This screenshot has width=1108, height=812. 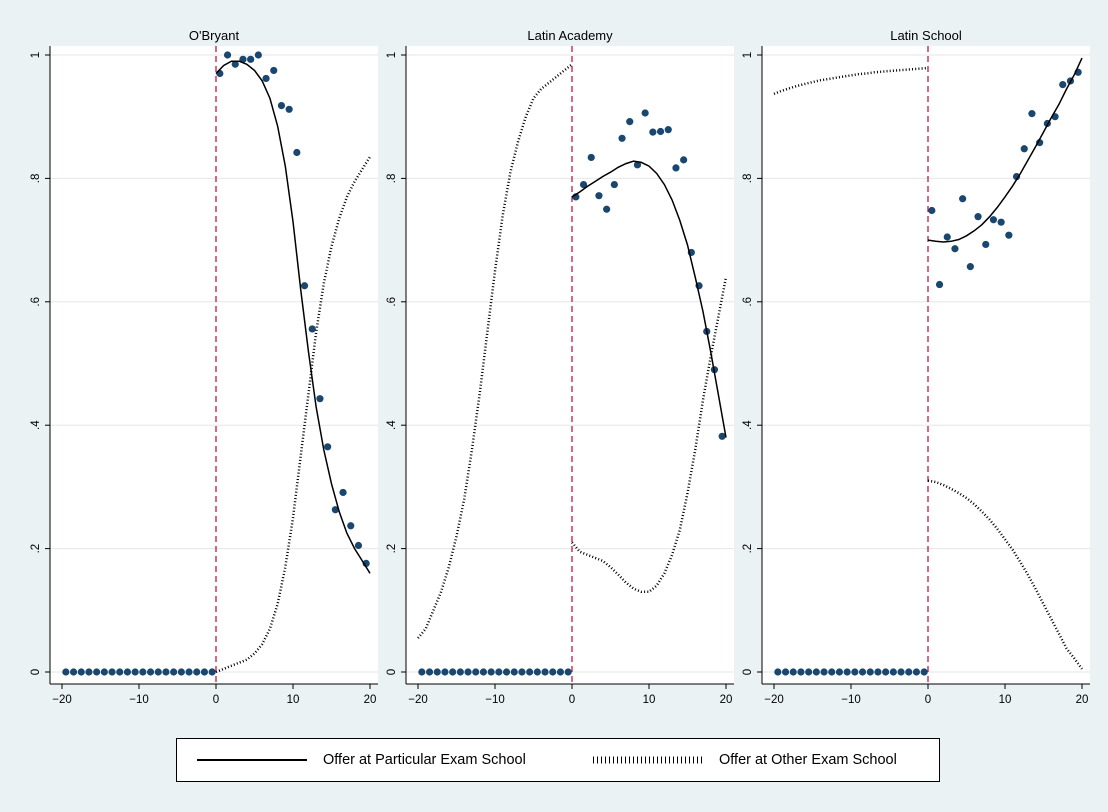 What do you see at coordinates (648, 760) in the screenshot?
I see `legend-dotted-line-swatch` at bounding box center [648, 760].